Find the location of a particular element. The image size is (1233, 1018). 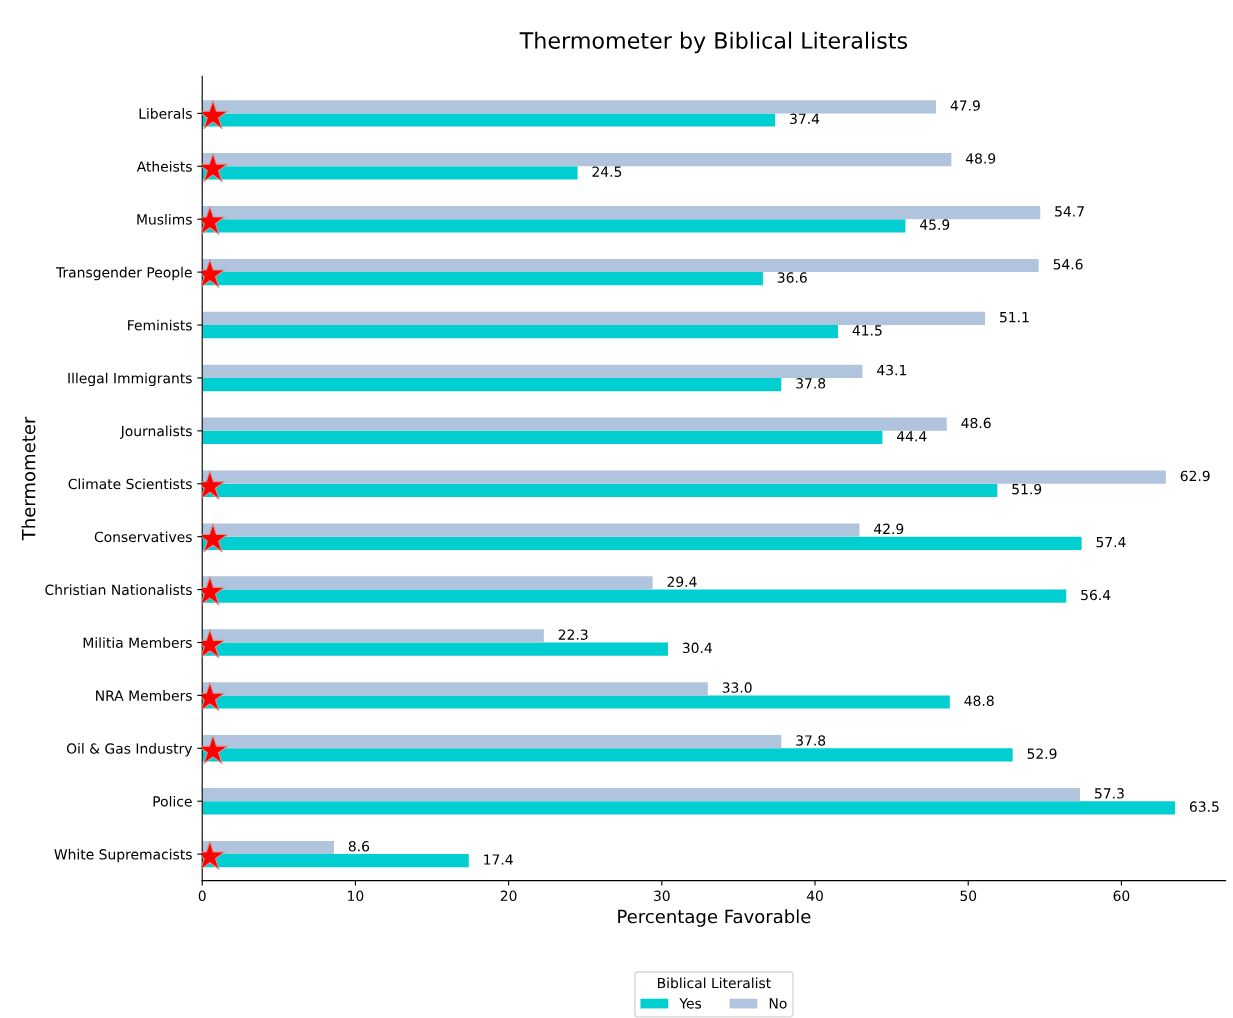

data-label: 48.8 is located at coordinates (979, 701).